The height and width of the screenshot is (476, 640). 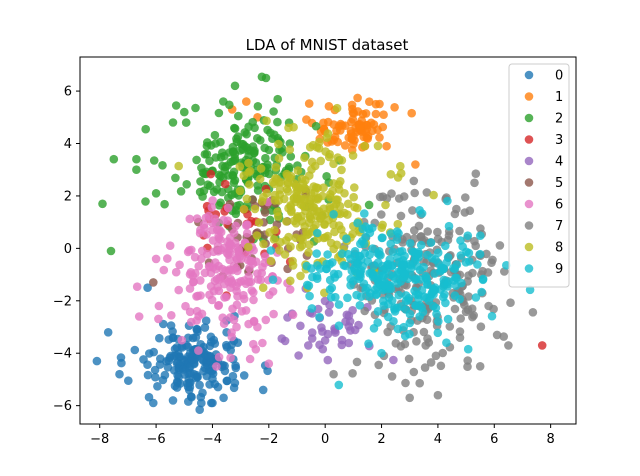 I want to click on legend-label: 7, so click(x=559, y=226).